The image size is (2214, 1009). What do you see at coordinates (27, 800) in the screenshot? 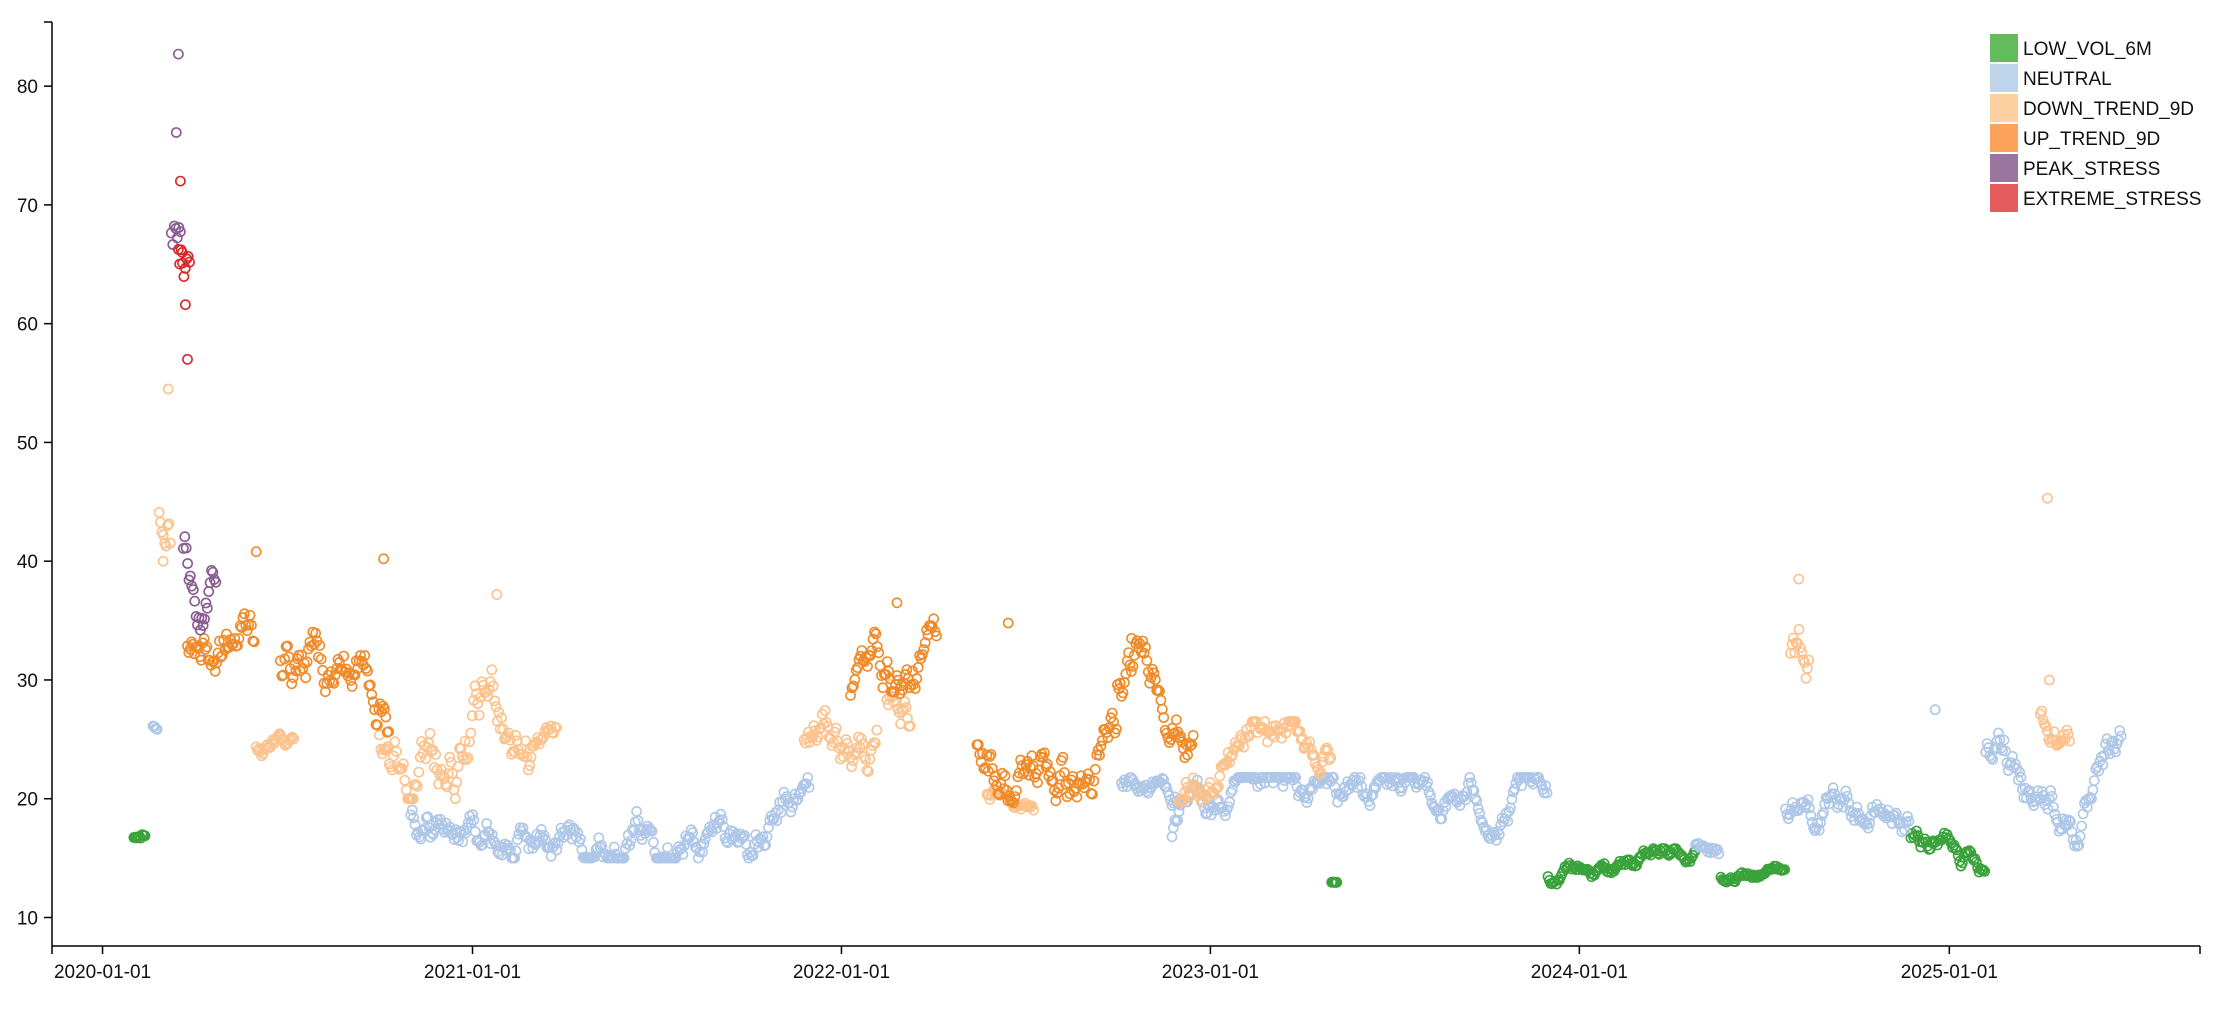
I see `y-tick-label: 20` at bounding box center [27, 800].